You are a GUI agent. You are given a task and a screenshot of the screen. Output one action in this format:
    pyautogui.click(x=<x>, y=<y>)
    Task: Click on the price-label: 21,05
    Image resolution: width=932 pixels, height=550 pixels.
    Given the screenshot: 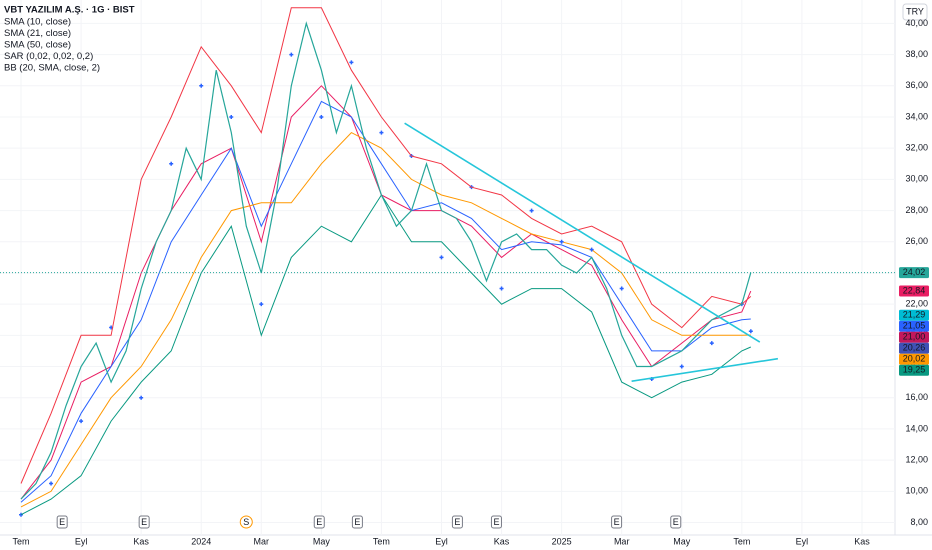 What is the action you would take?
    pyautogui.click(x=914, y=326)
    